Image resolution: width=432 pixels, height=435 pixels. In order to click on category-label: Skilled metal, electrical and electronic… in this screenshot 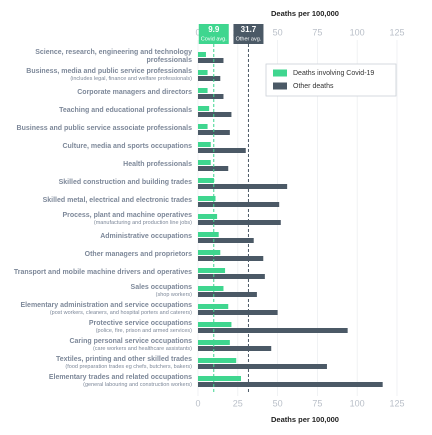, I will do `click(97, 201)`.